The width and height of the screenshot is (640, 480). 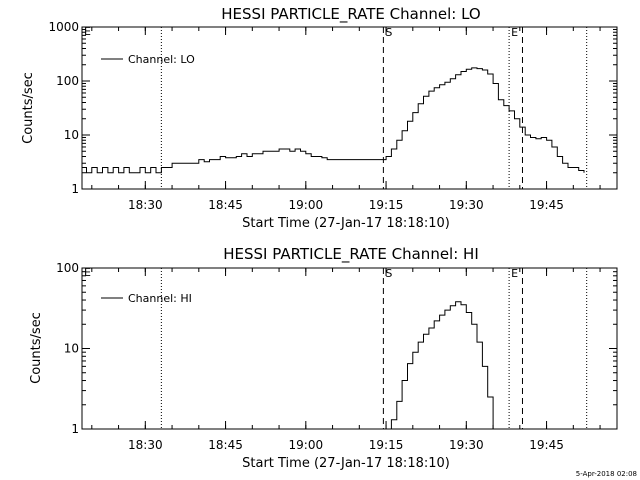 I want to click on footer-date: 5-Apr-2018 02:08, so click(x=606, y=474).